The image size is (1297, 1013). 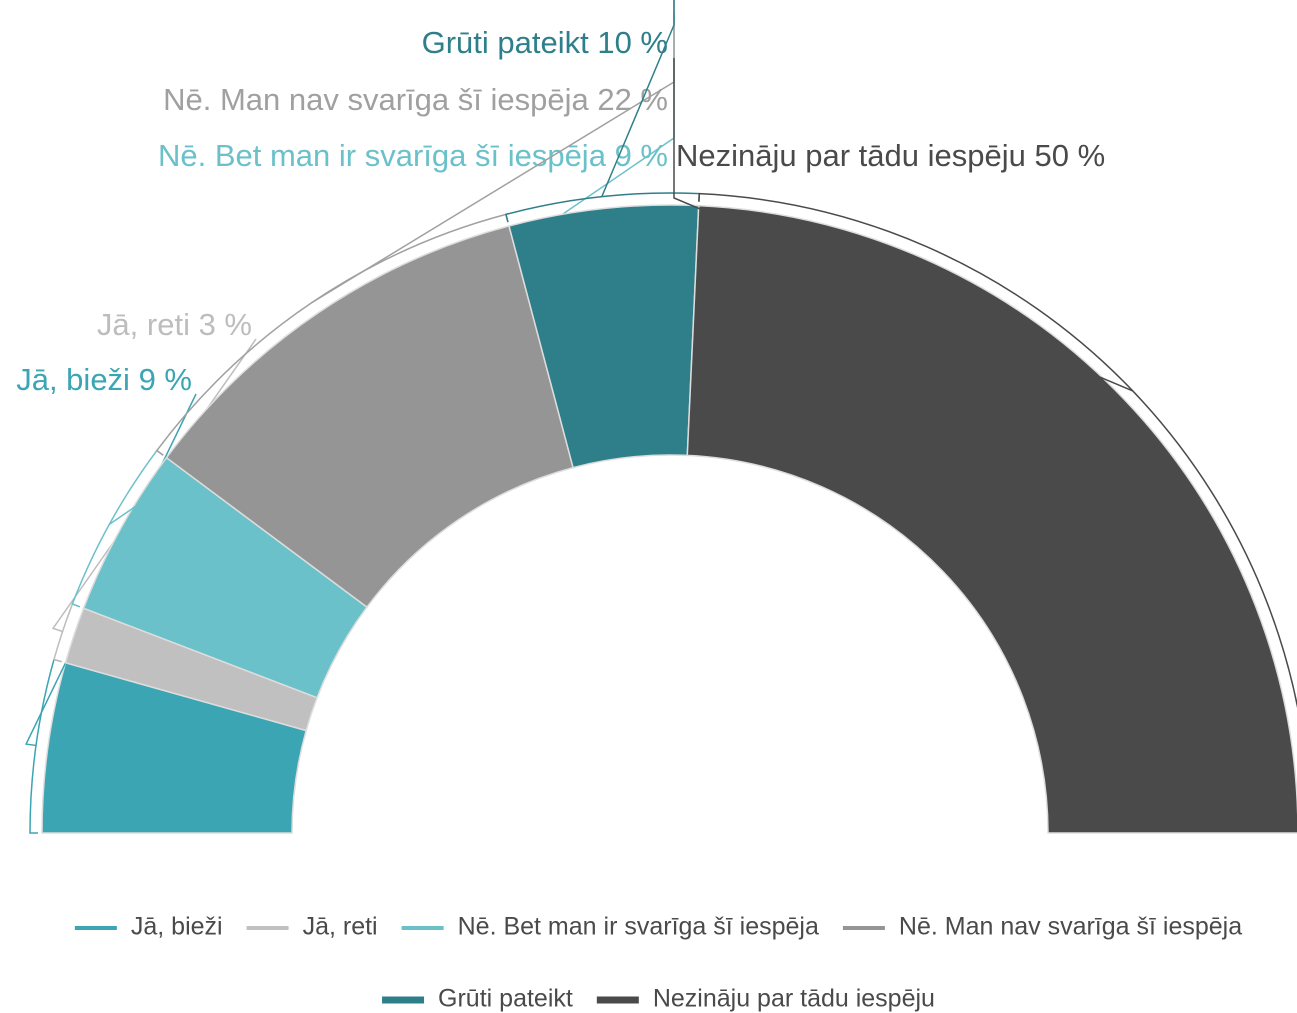 I want to click on data-label-value: 50 %, so click(x=1069, y=155).